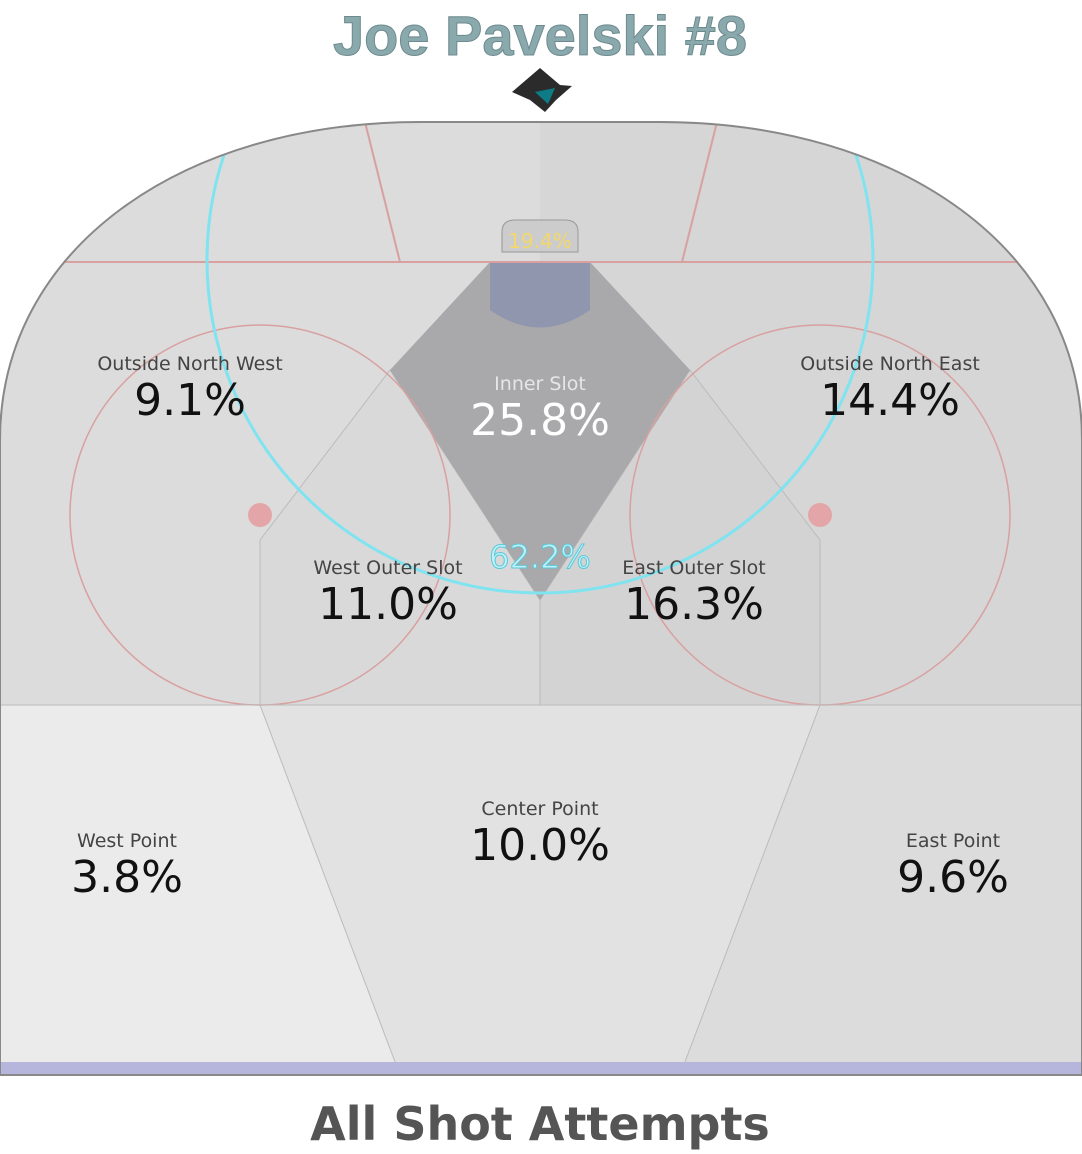  I want to click on title: Joe Pavelski #8, so click(540, 35).